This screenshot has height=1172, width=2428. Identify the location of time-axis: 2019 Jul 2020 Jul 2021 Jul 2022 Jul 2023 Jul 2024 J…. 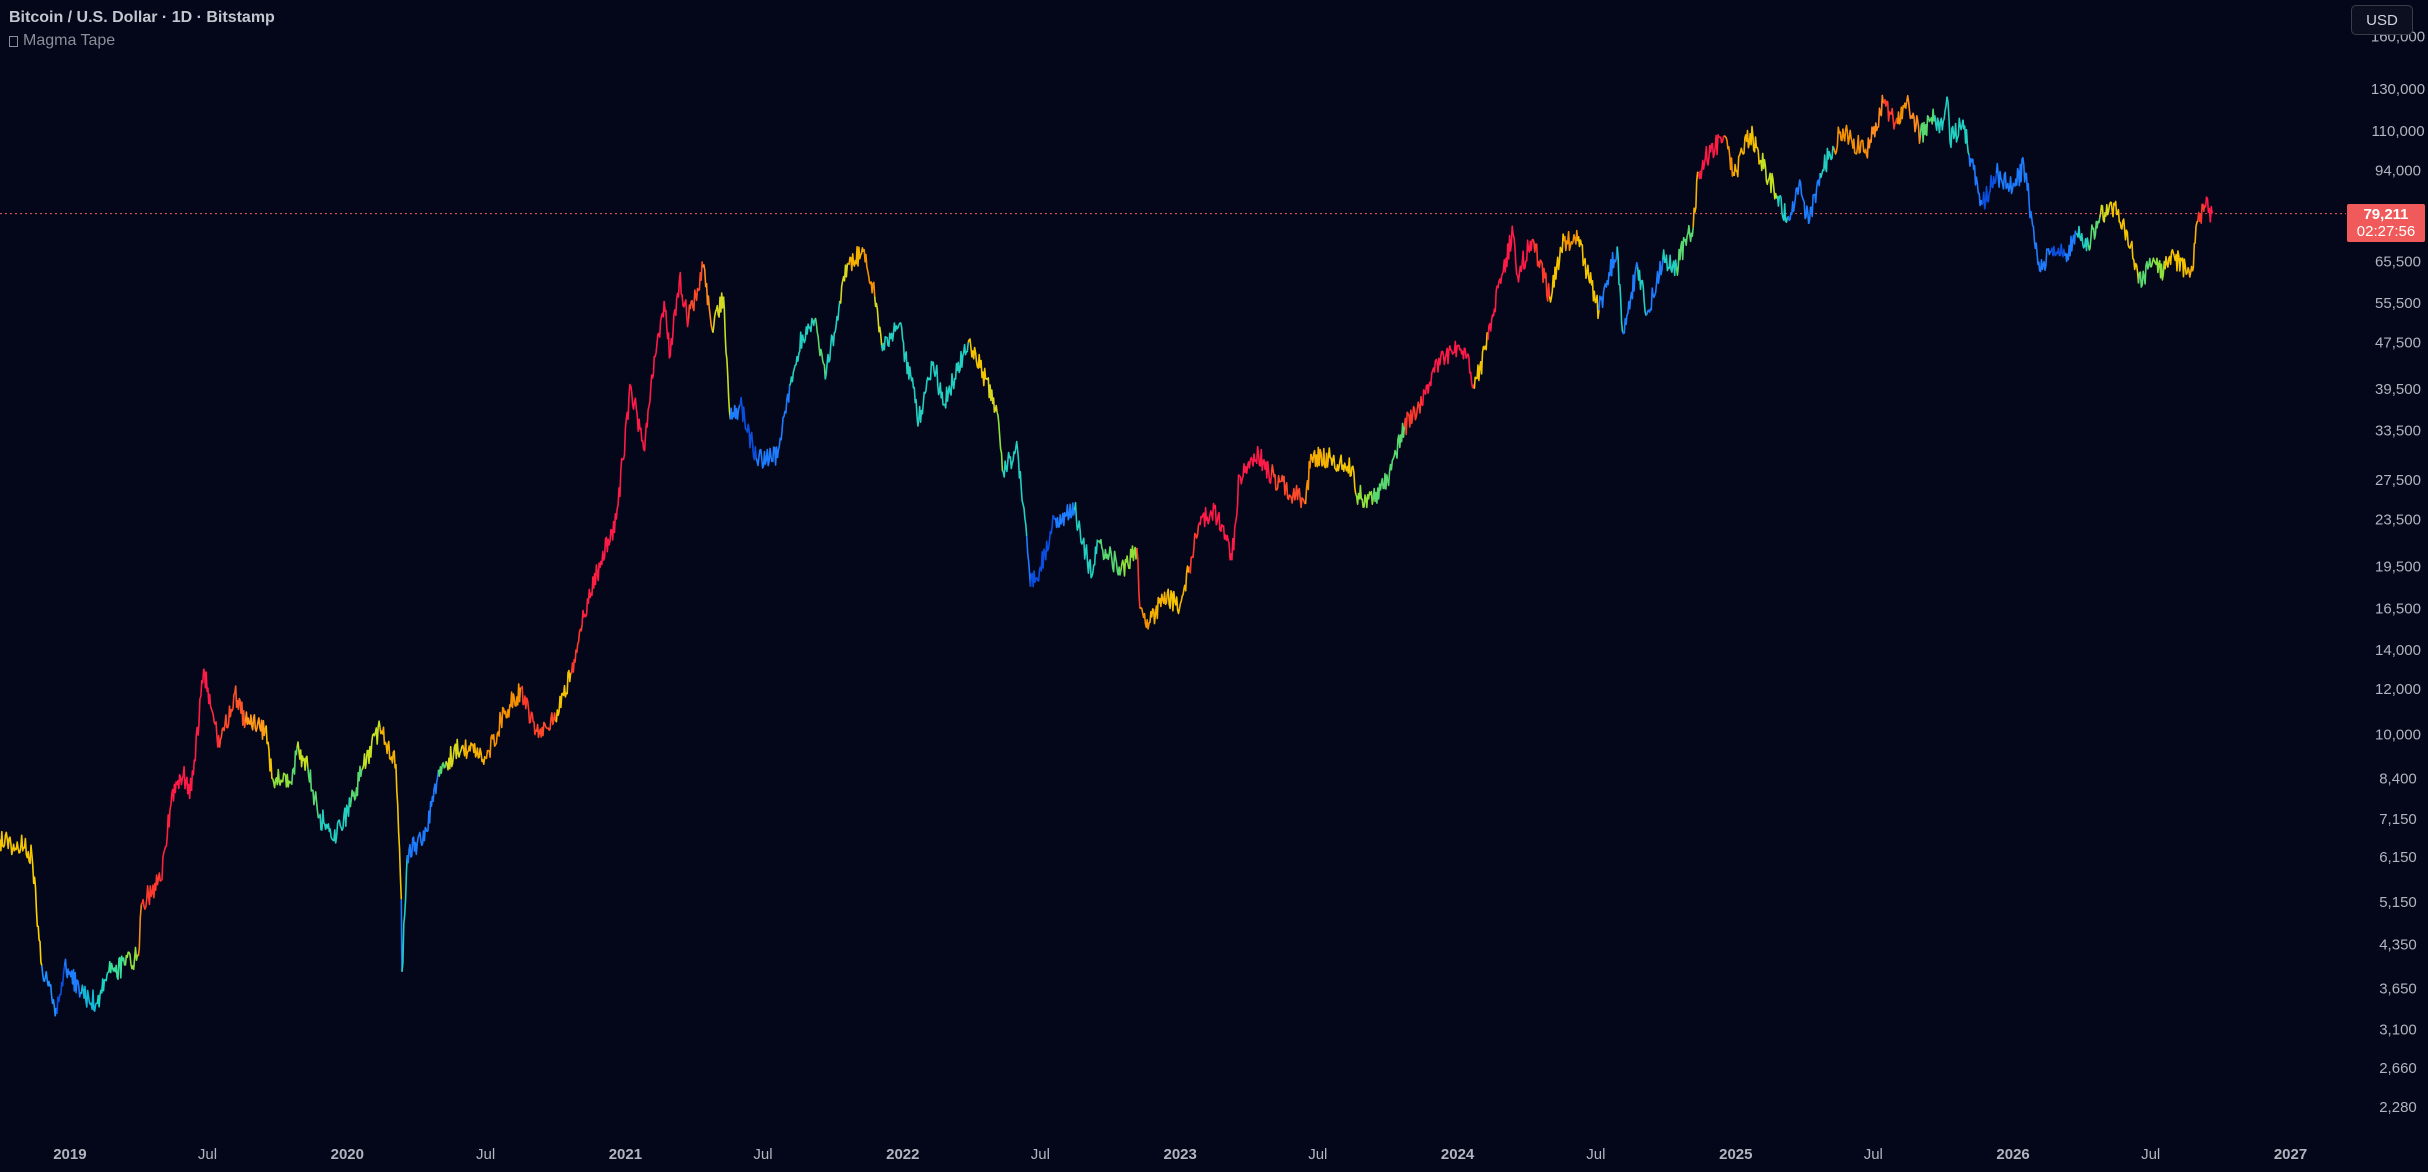
(1180, 1154).